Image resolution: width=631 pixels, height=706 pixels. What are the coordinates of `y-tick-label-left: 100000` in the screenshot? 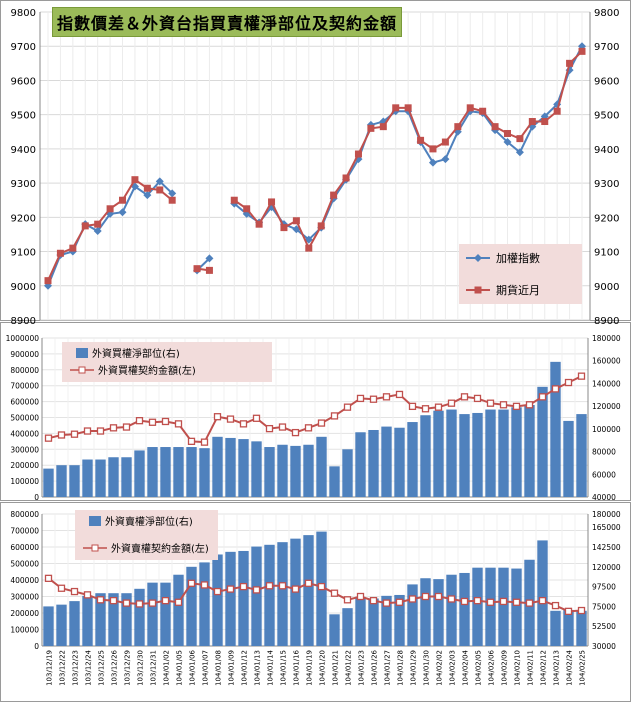 It's located at (24, 630).